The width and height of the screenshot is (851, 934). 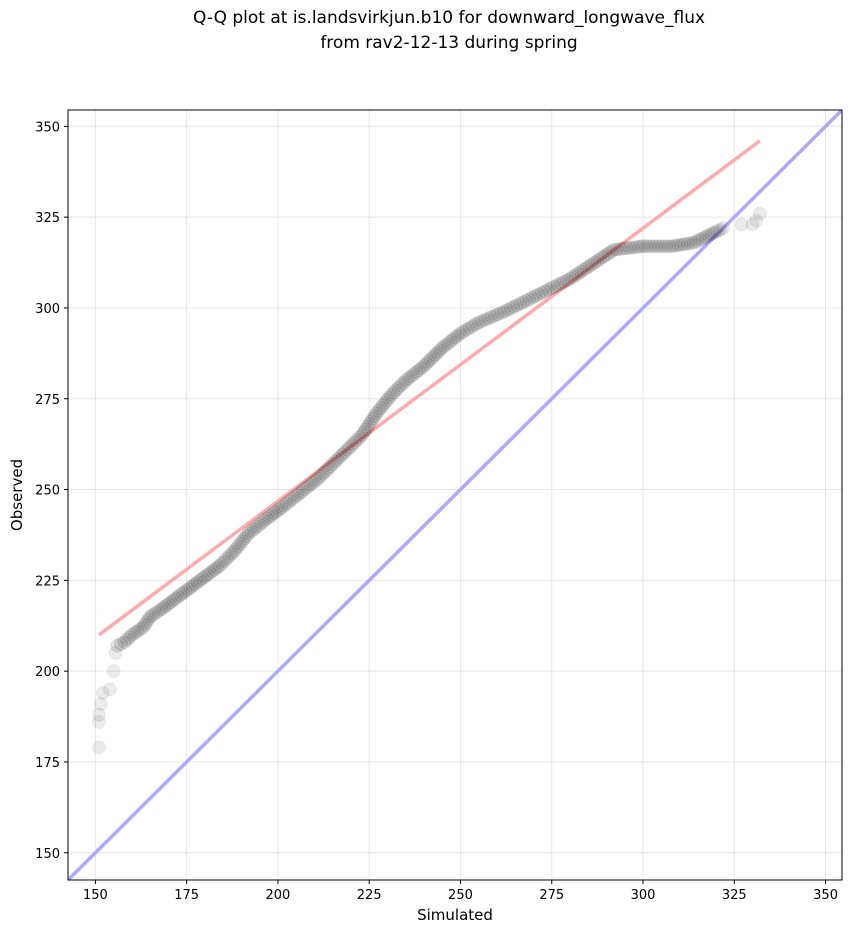 I want to click on x-tick-label: 275, so click(x=551, y=895).